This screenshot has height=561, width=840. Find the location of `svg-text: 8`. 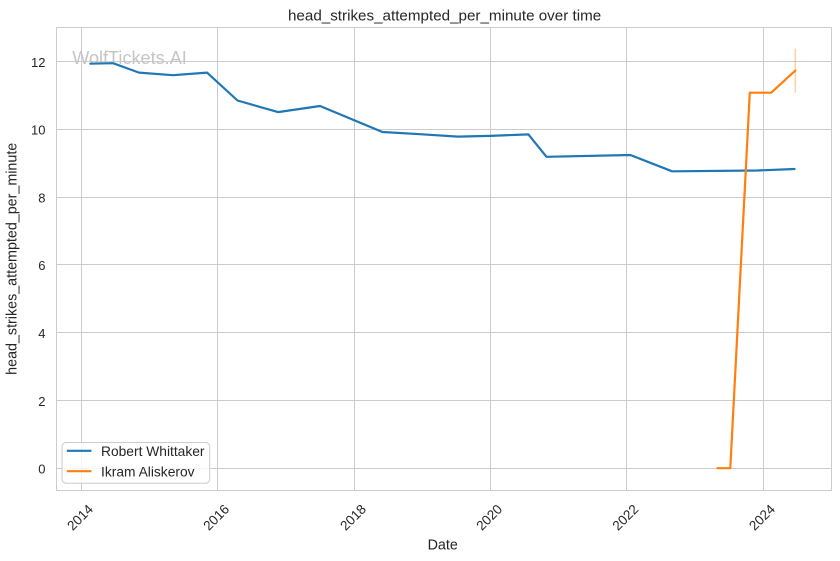

svg-text: 8 is located at coordinates (41, 197).